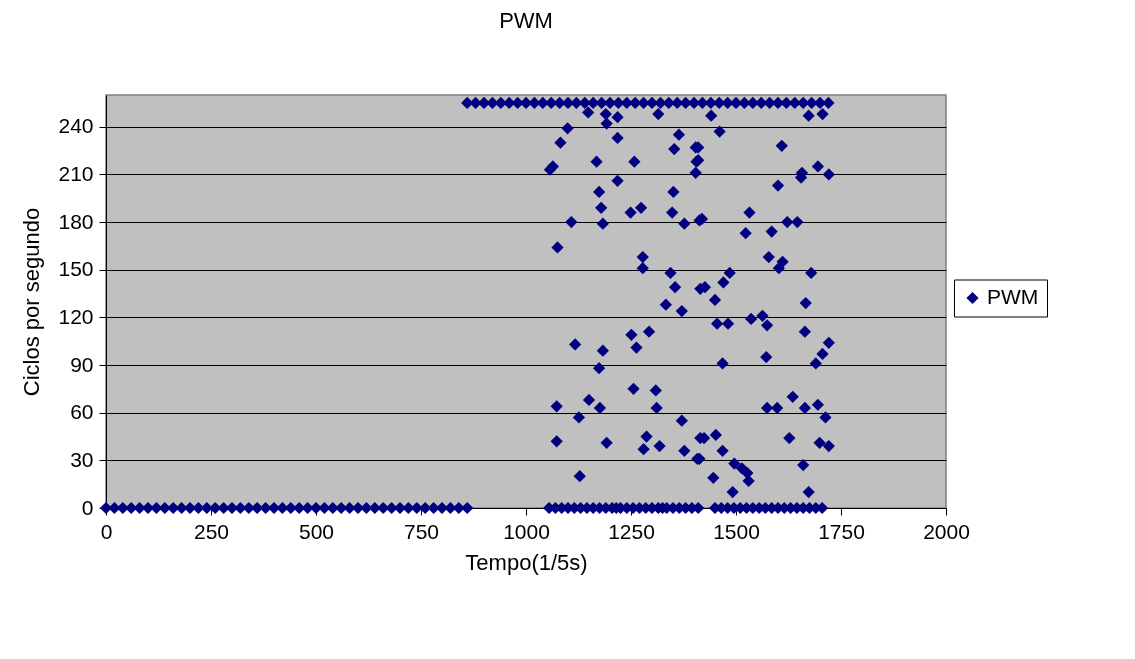 Image resolution: width=1135 pixels, height=659 pixels. I want to click on x-tick-label: 1750, so click(841, 531).